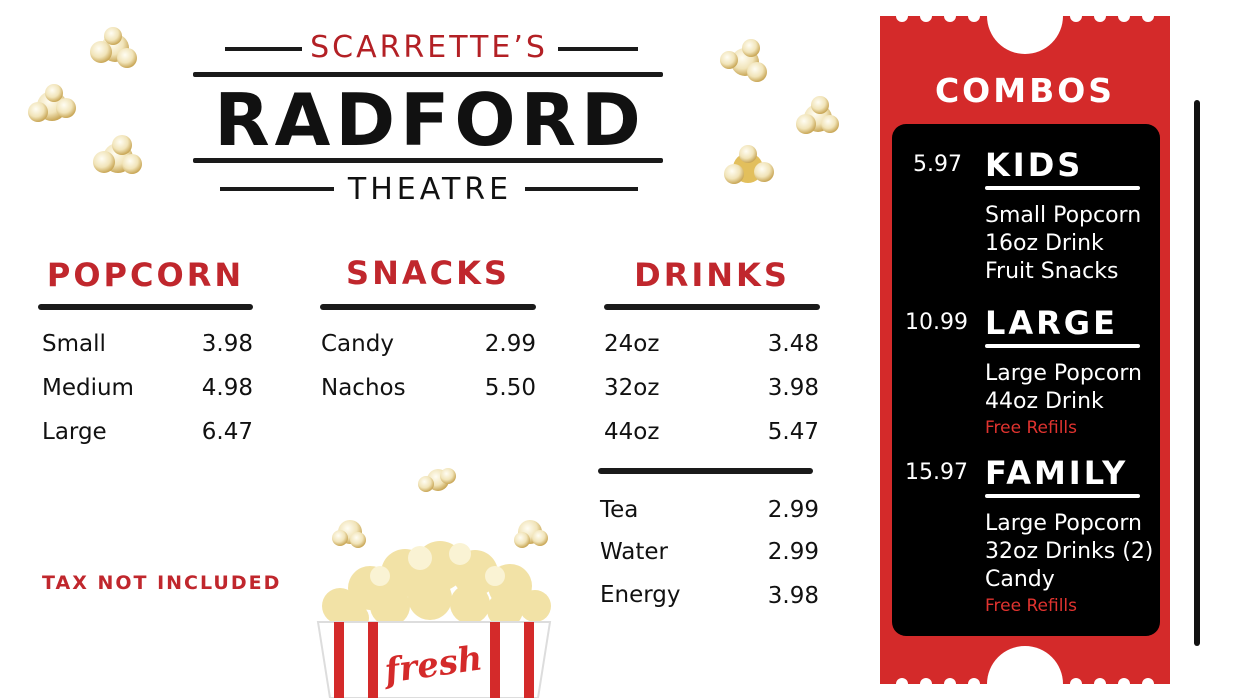 Image resolution: width=1240 pixels, height=698 pixels. Describe the element at coordinates (793, 596) in the screenshot. I see `drinks-extra-item-price: 3.98` at that location.